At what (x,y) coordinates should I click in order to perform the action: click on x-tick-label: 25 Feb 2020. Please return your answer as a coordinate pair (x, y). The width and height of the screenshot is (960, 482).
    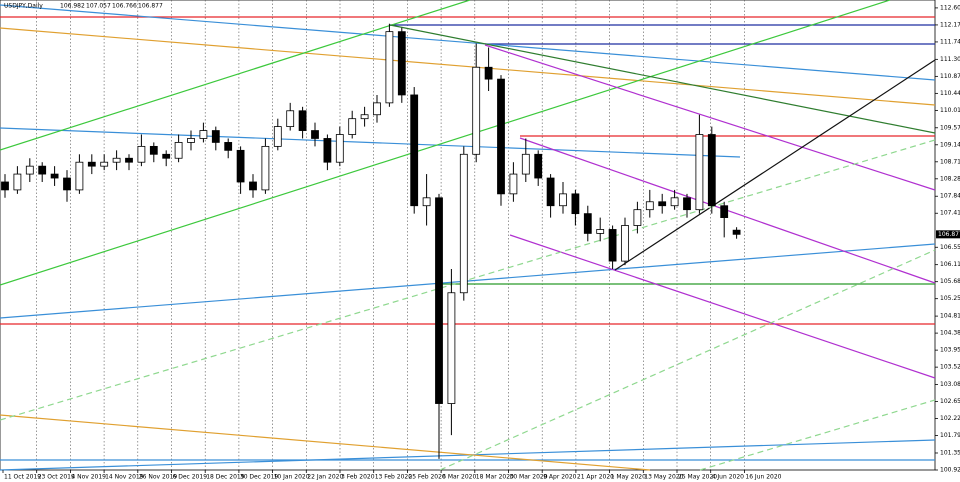
    Looking at the image, I should click on (427, 477).